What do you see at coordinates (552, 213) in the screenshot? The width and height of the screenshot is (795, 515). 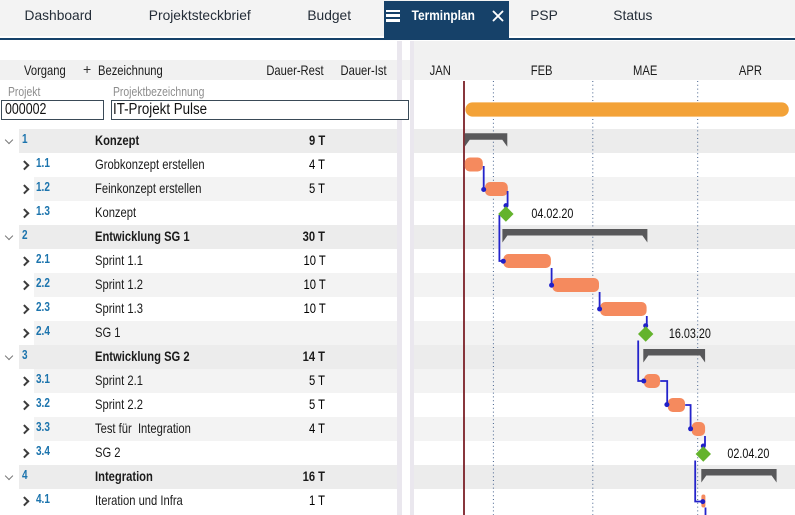 I see `svg-text: 04.02.20` at bounding box center [552, 213].